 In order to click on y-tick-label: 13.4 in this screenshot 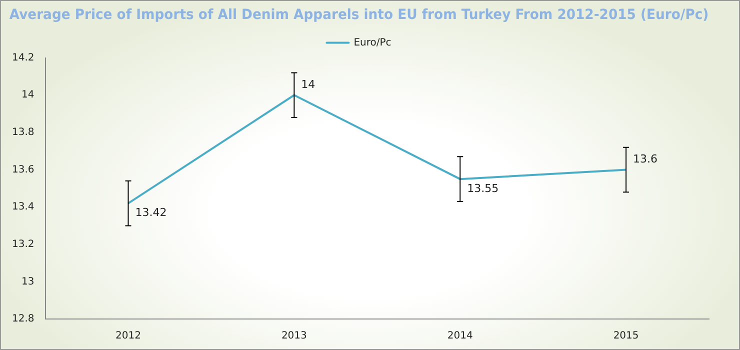, I will do `click(23, 207)`.